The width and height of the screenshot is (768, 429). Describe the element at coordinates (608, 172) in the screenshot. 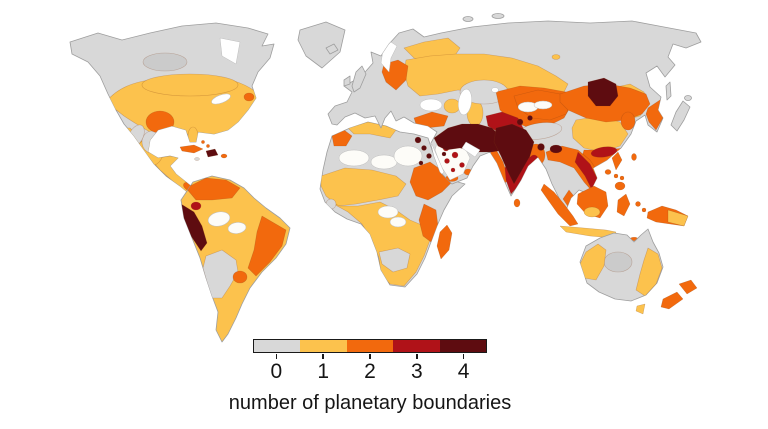

I see `region-hainan` at that location.